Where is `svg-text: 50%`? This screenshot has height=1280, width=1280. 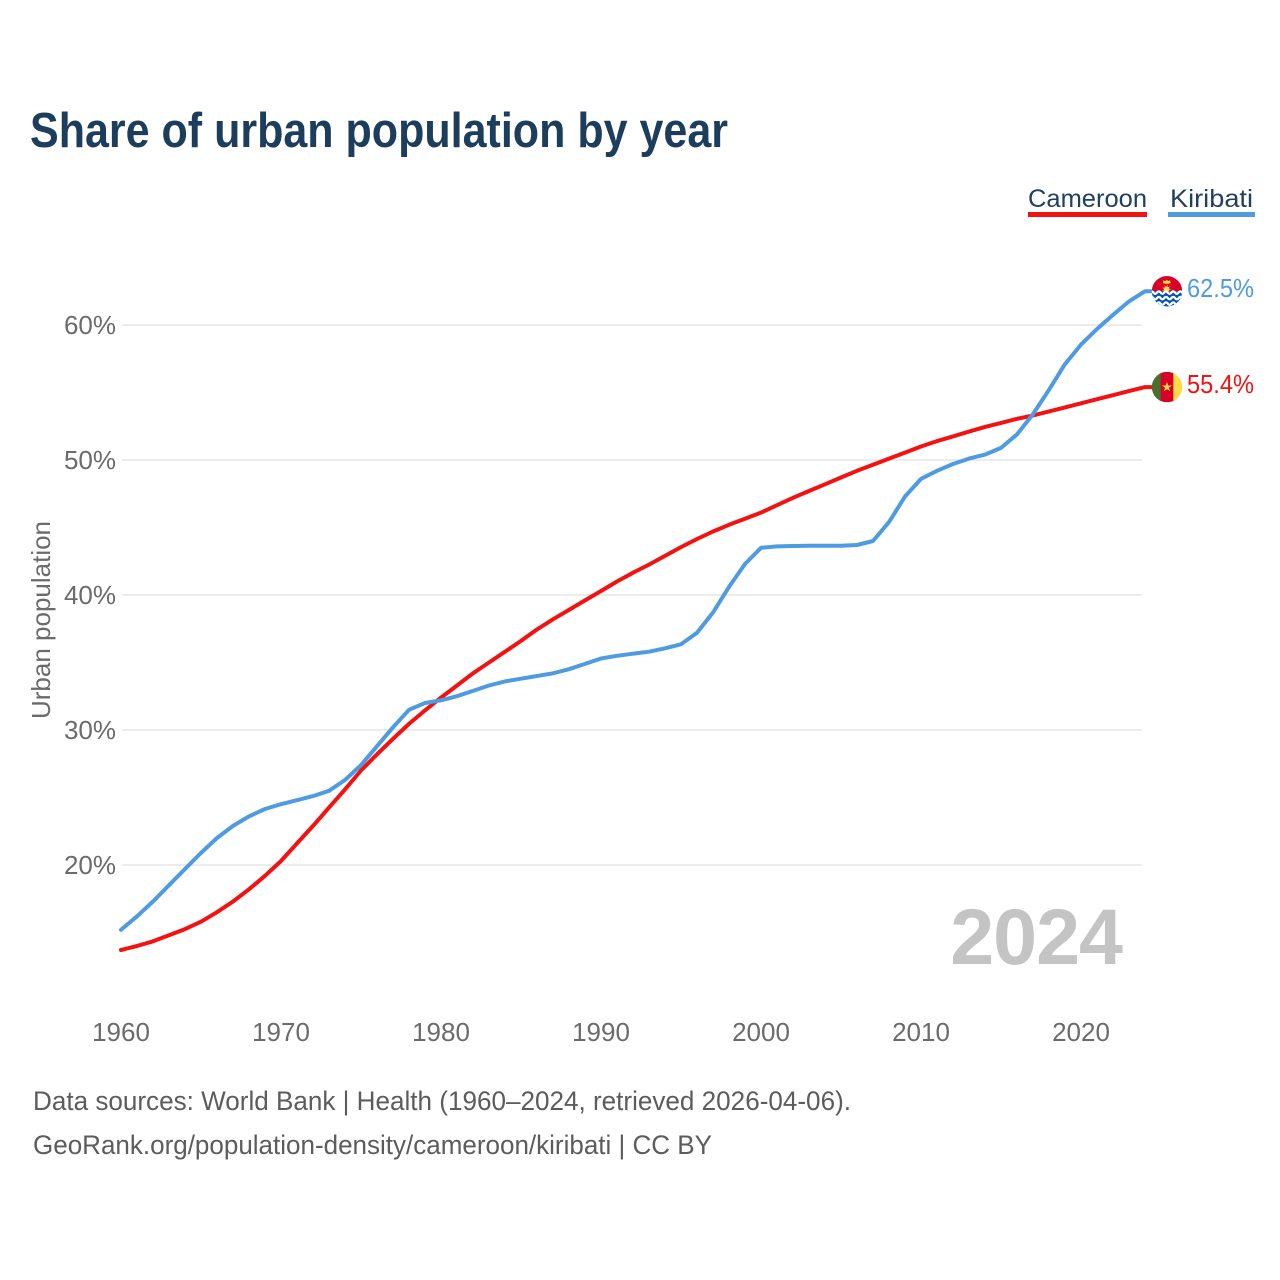
svg-text: 50% is located at coordinates (90, 460).